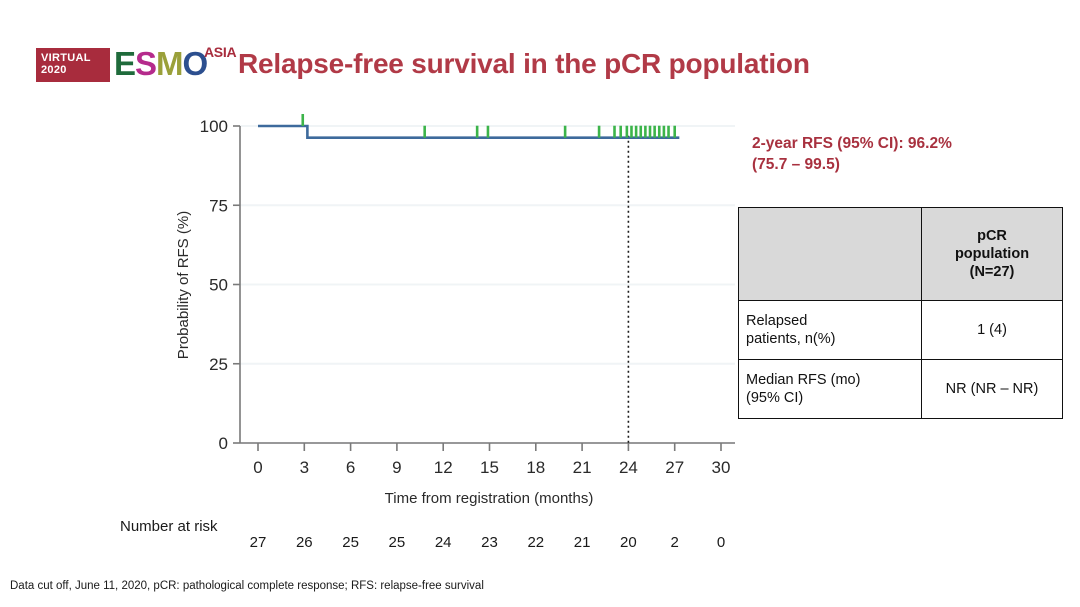 The height and width of the screenshot is (607, 1080). I want to click on survival-curve, so click(469, 132).